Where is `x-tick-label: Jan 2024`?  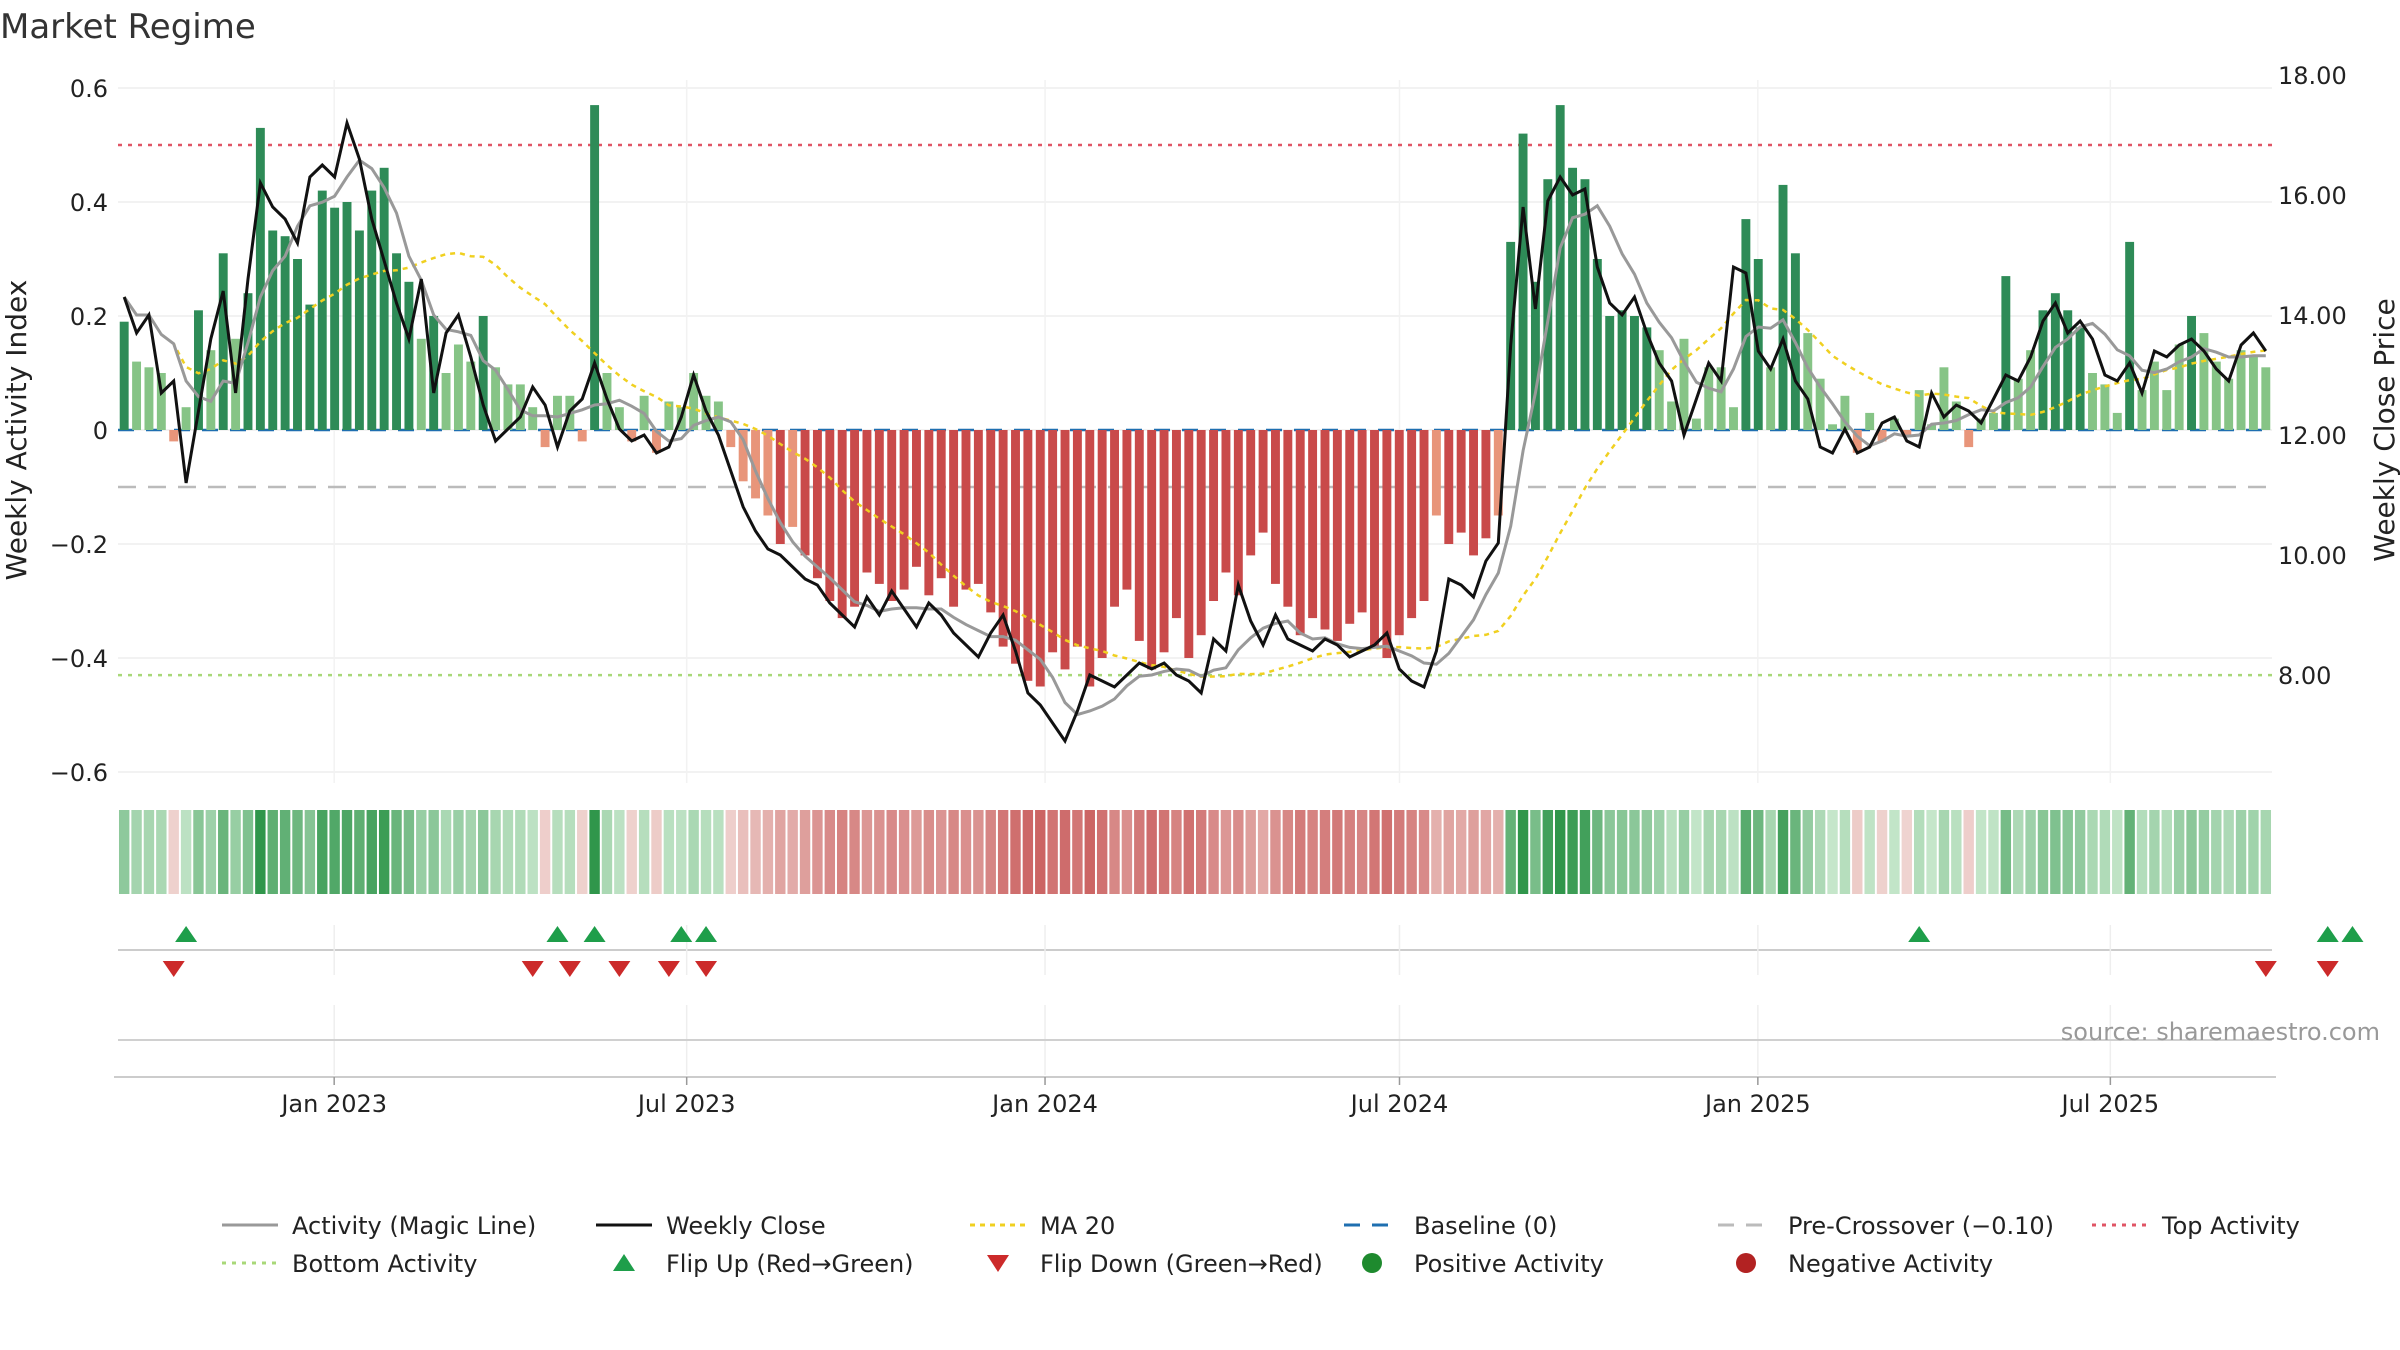 x-tick-label: Jan 2024 is located at coordinates (1044, 1104).